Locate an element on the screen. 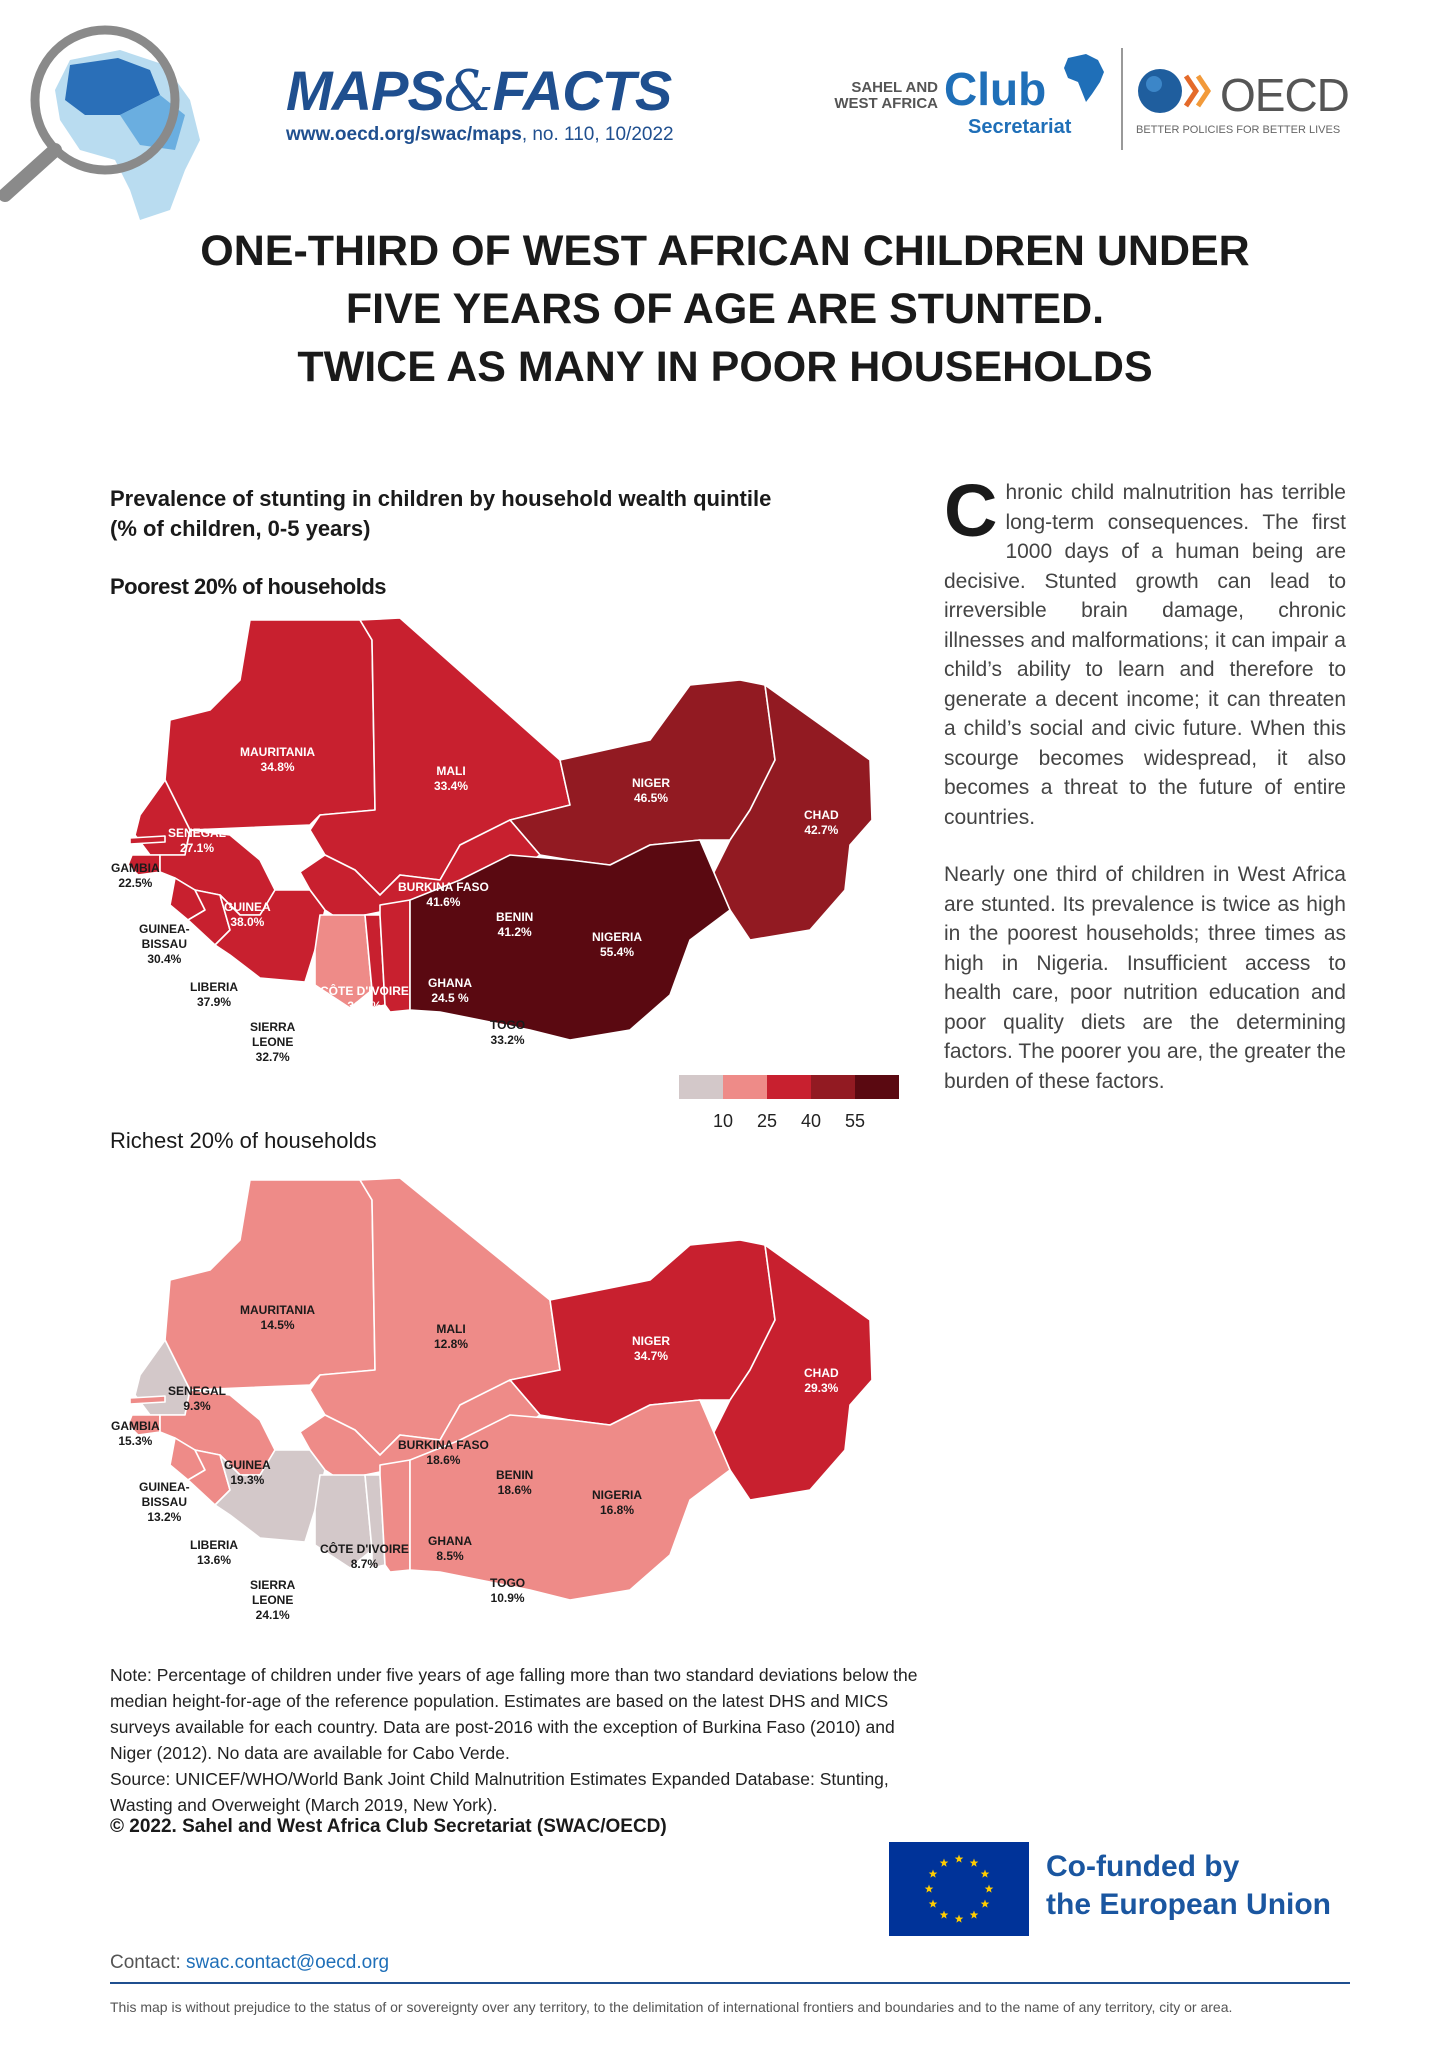 The width and height of the screenshot is (1449, 2048). legend-tick: 10 is located at coordinates (723, 1121).